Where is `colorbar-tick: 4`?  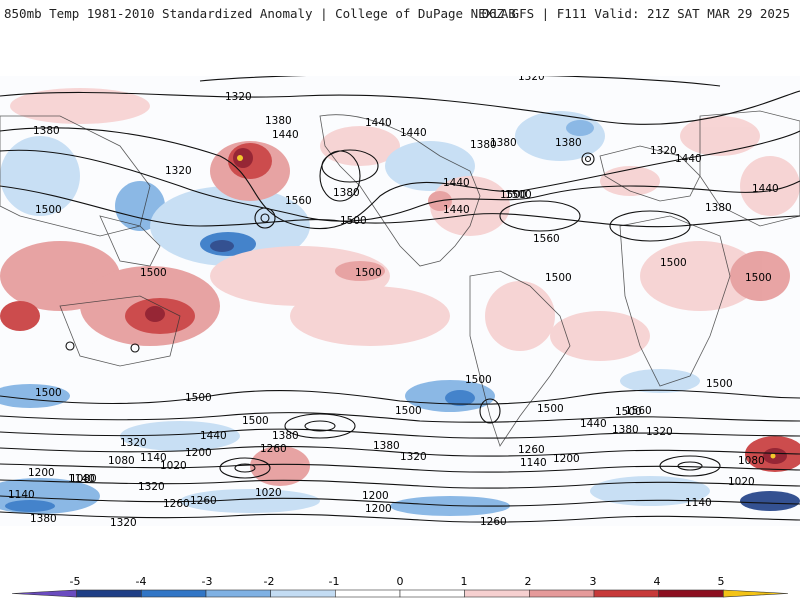 colorbar-tick: 4 is located at coordinates (657, 581).